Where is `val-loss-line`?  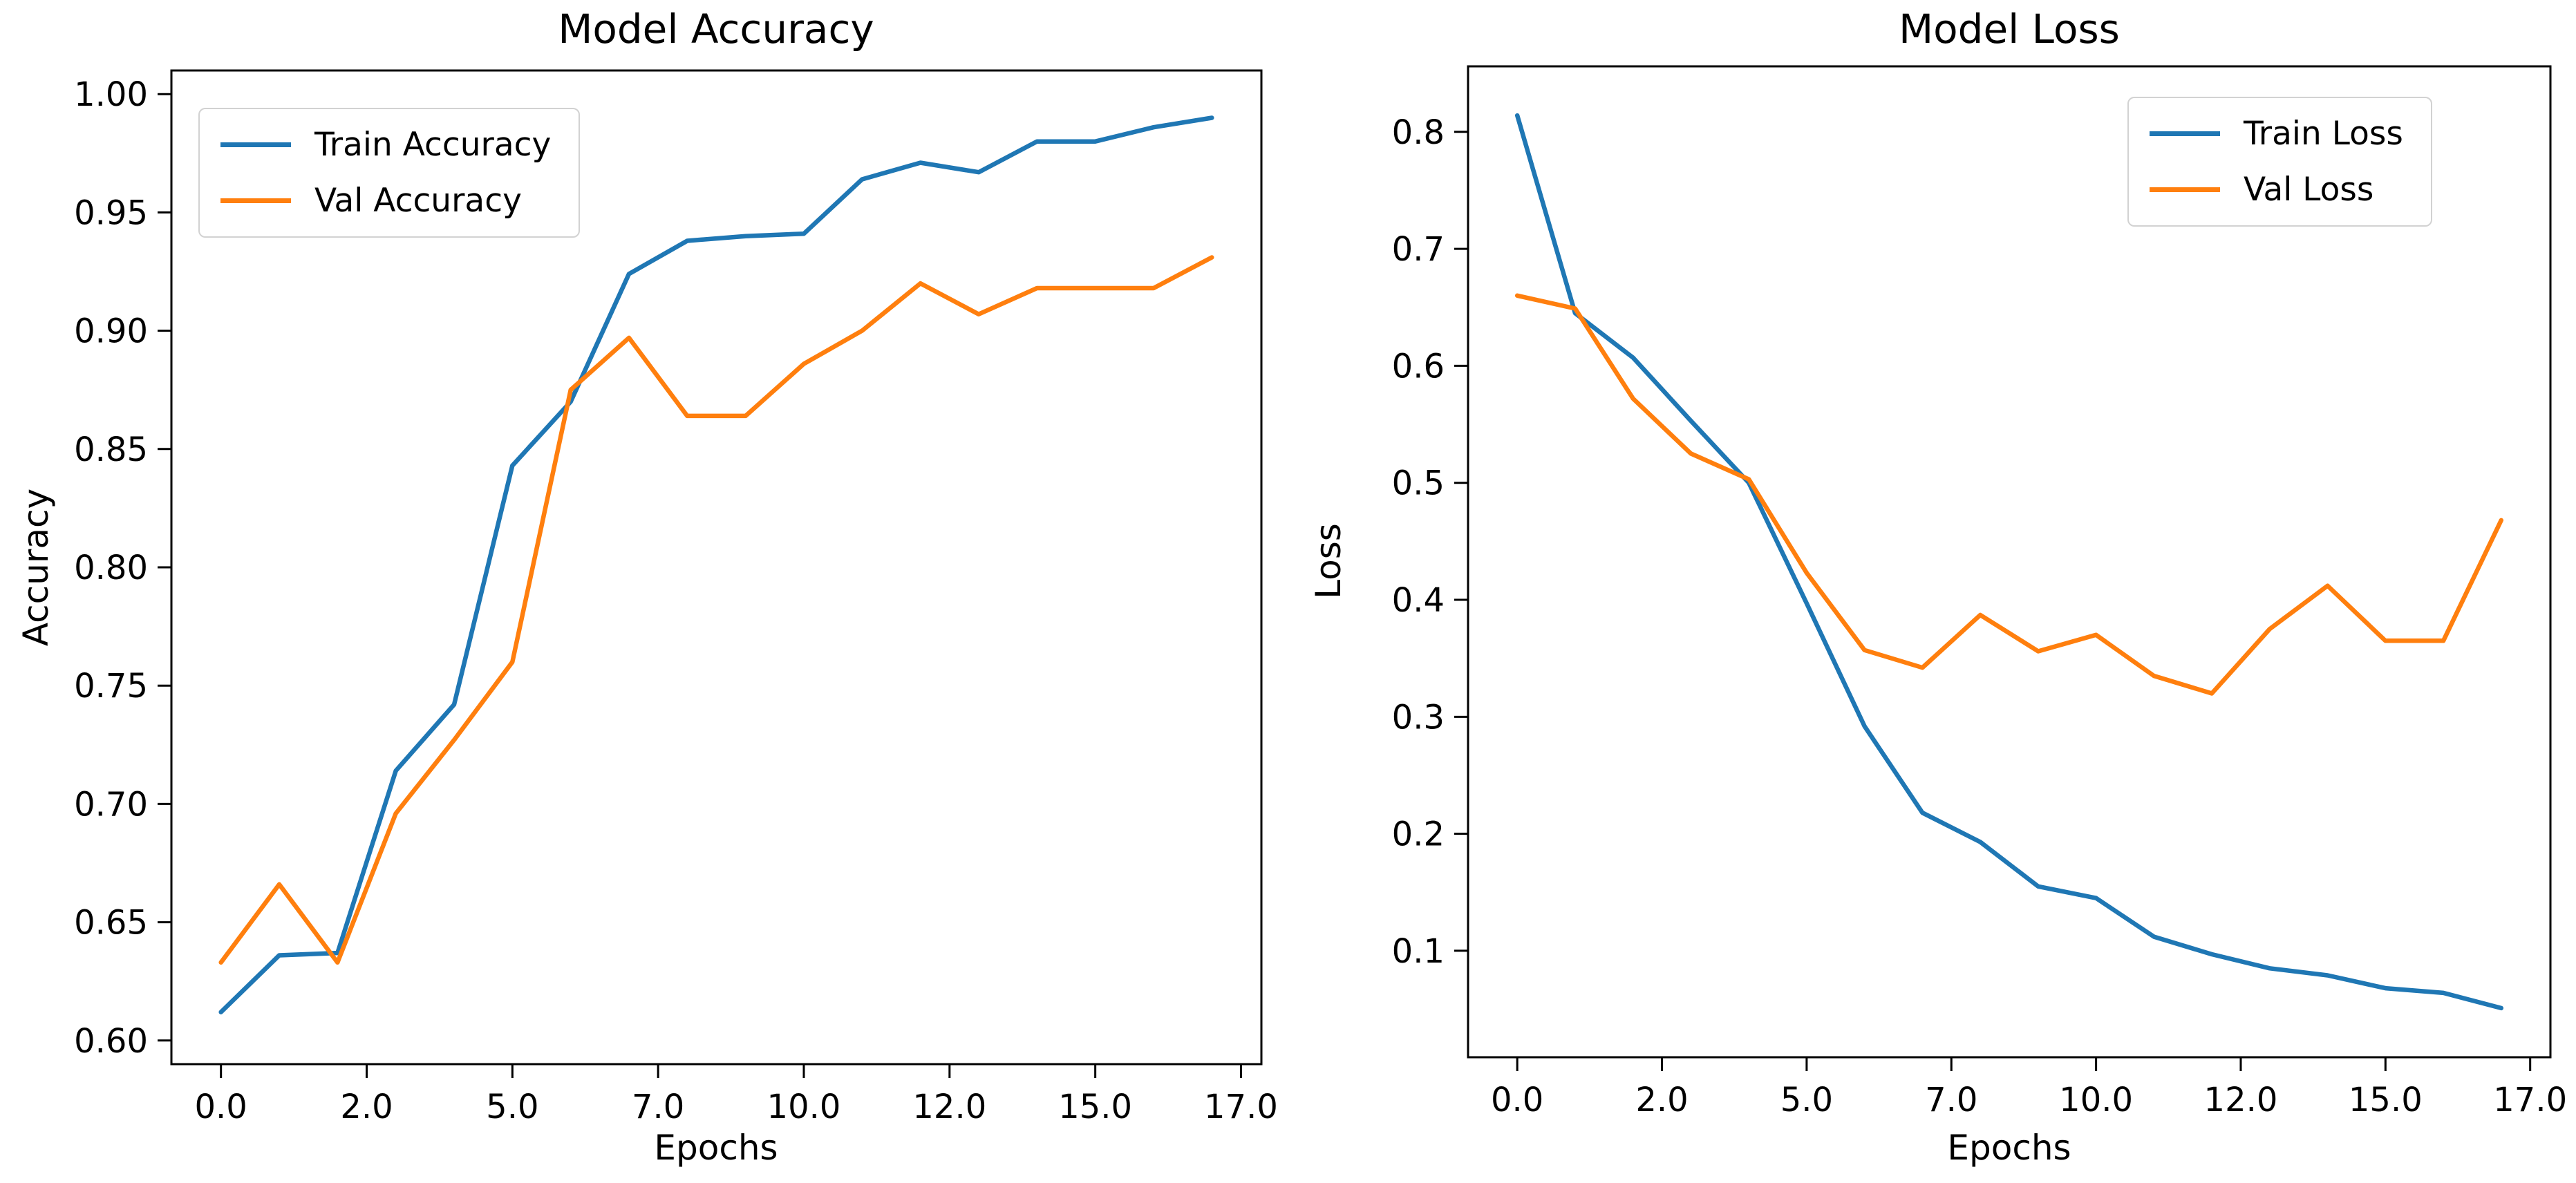 val-loss-line is located at coordinates (2009, 494).